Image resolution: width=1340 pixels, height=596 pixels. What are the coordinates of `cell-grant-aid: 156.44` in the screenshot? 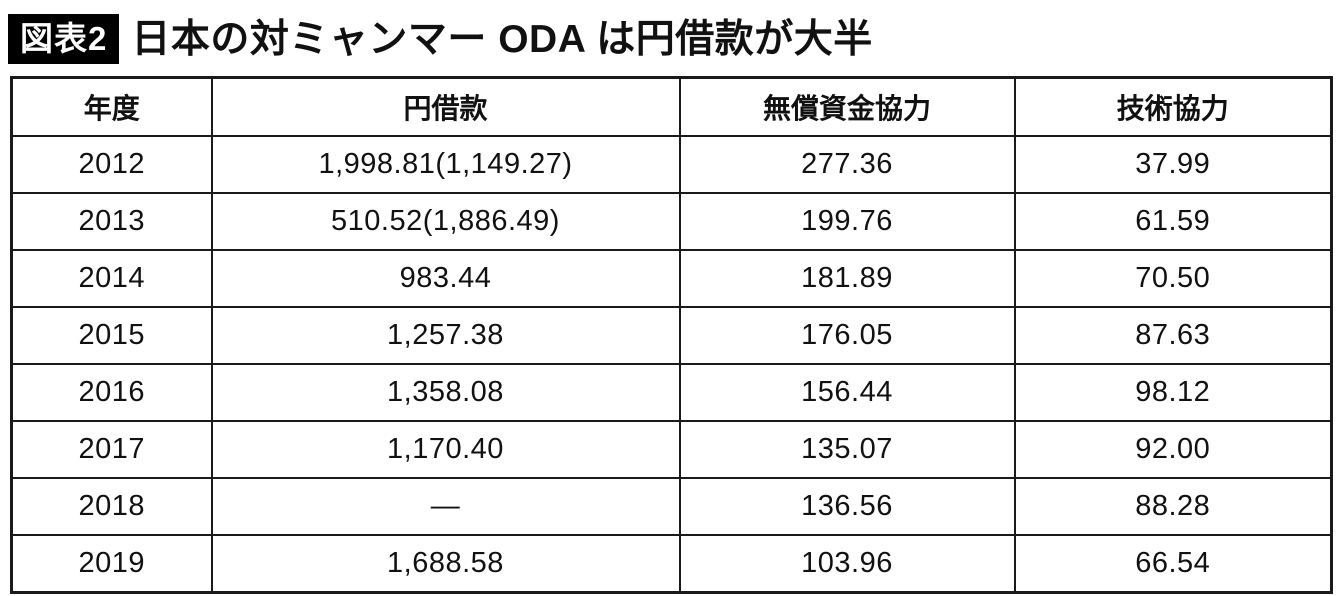 It's located at (847, 392).